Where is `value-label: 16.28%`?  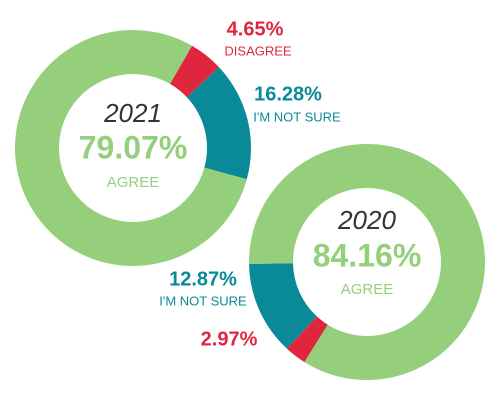
value-label: 16.28% is located at coordinates (288, 94).